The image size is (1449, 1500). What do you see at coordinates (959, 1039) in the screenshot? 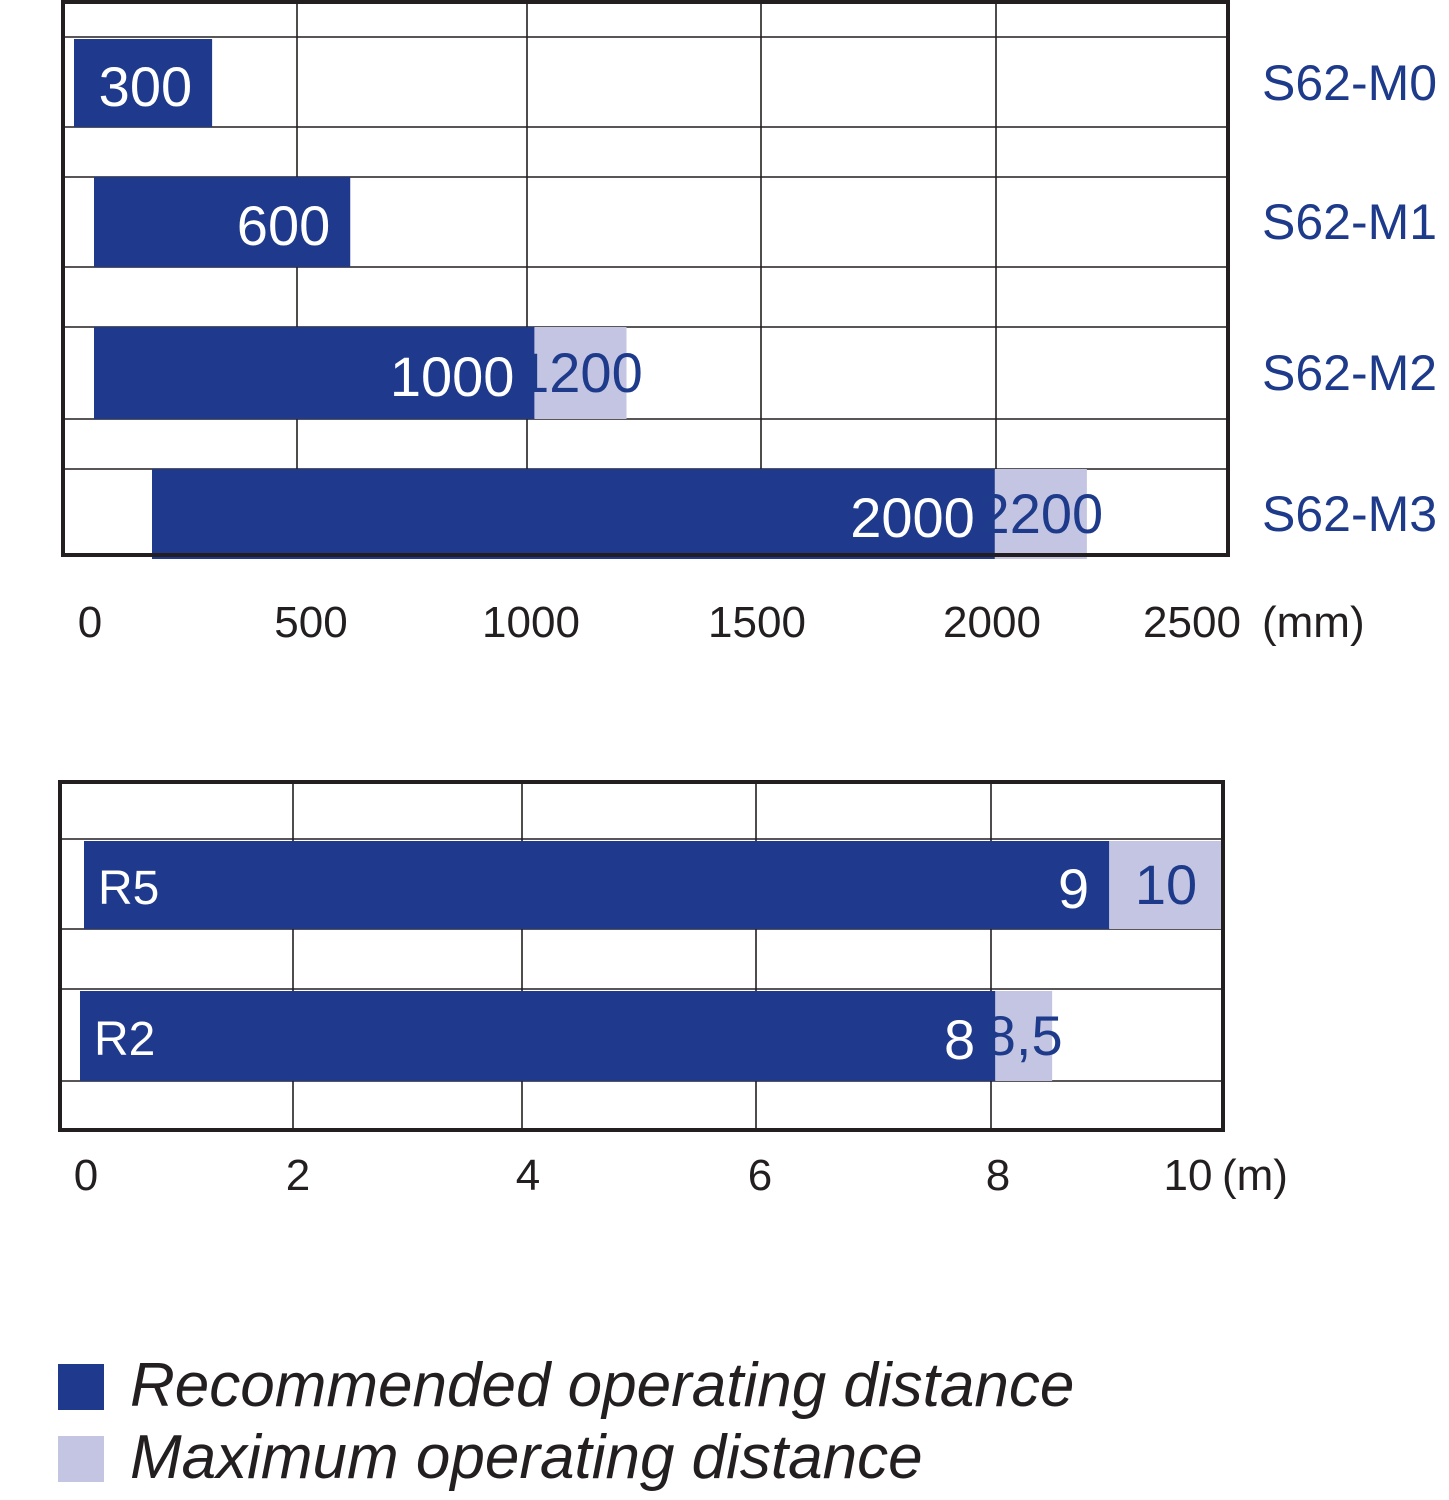
I see `bar-label-recommended: 8` at bounding box center [959, 1039].